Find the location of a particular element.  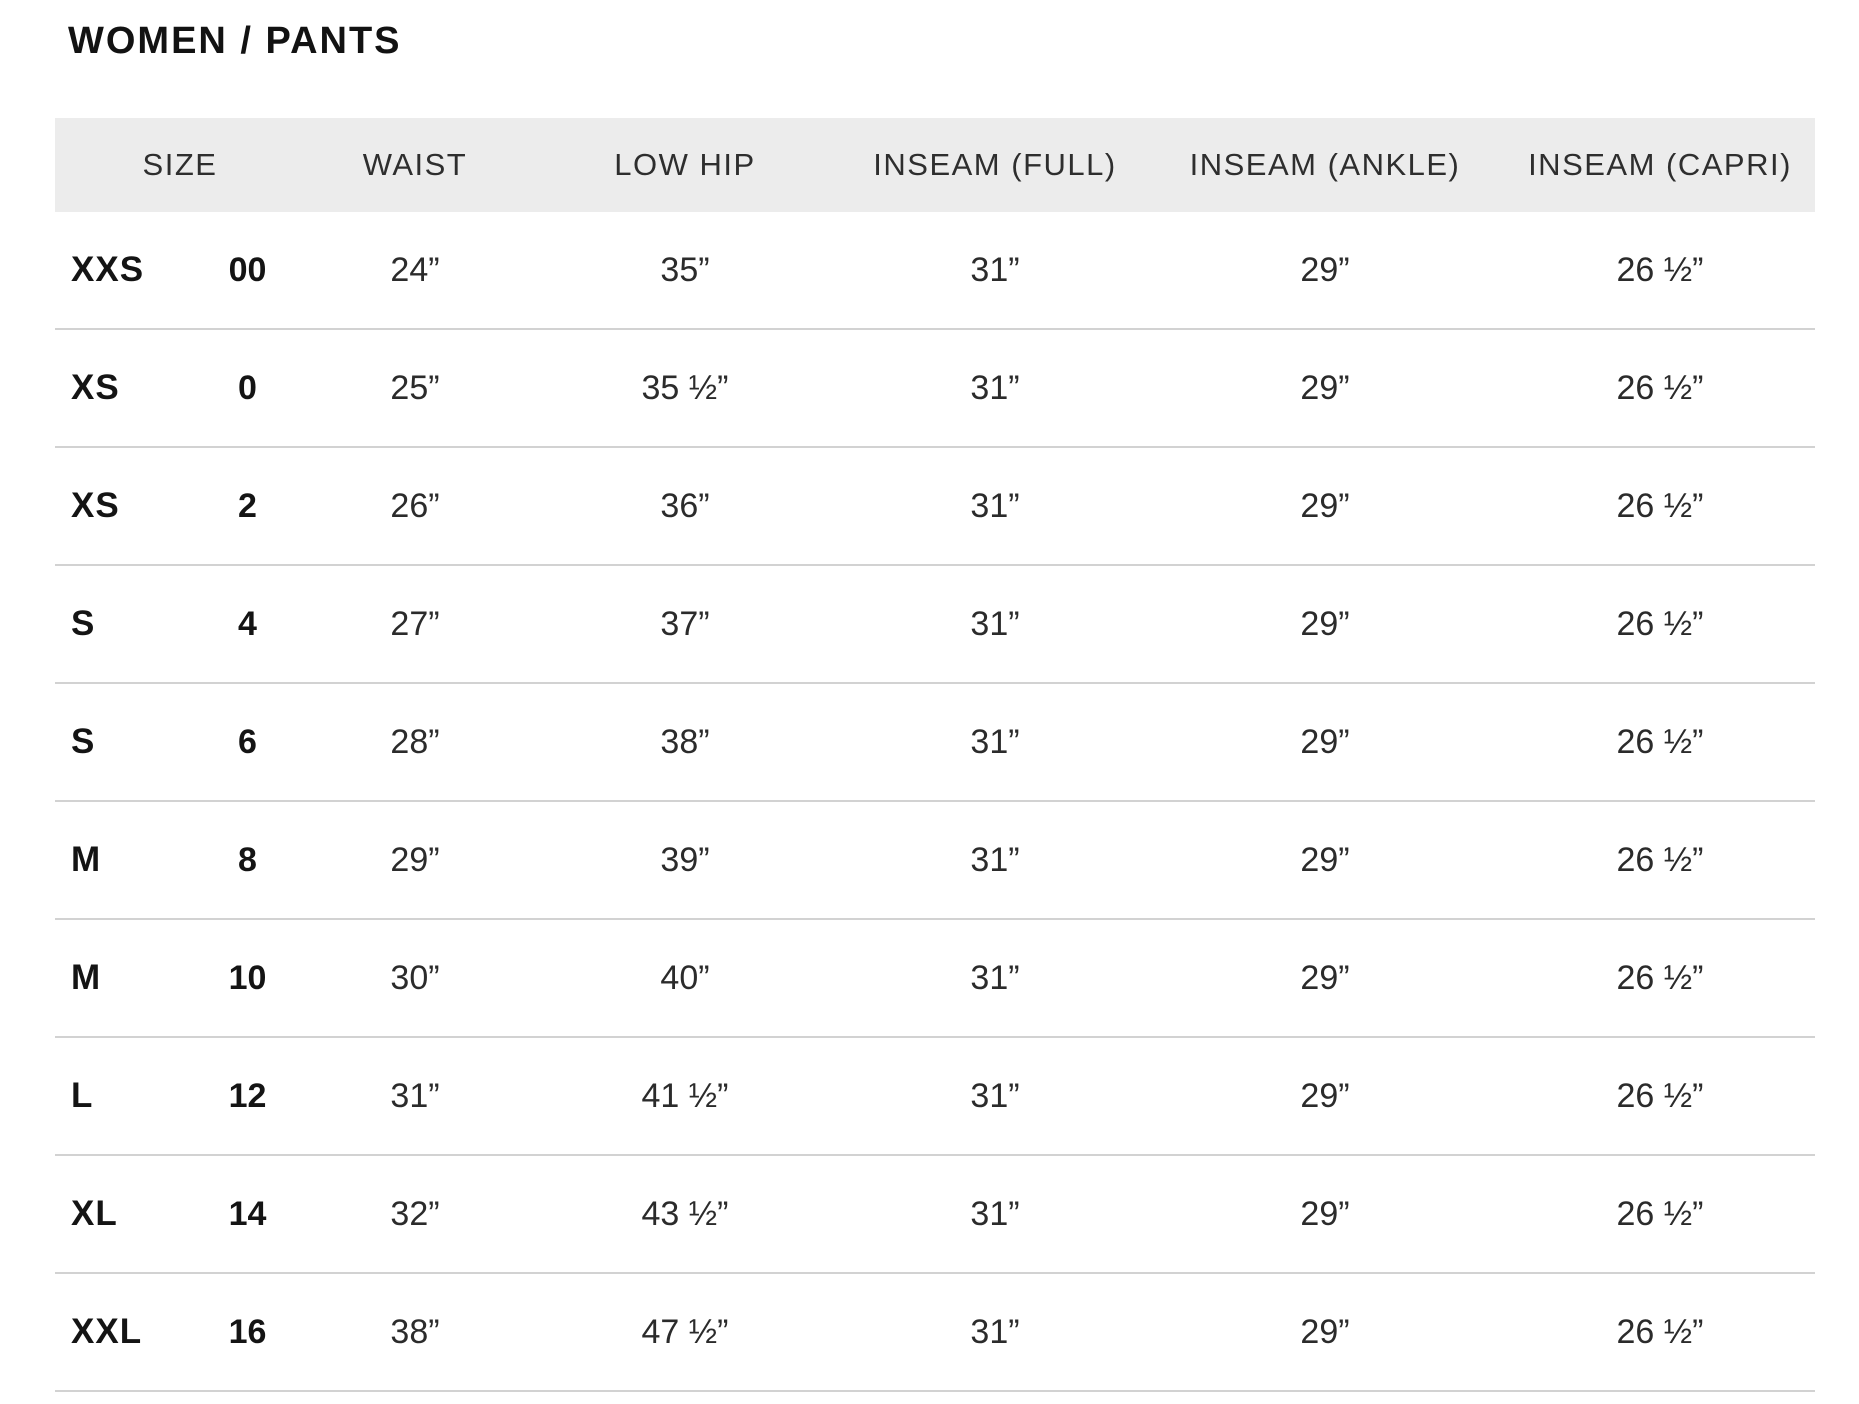

waist-cell: 28” is located at coordinates (415, 741).